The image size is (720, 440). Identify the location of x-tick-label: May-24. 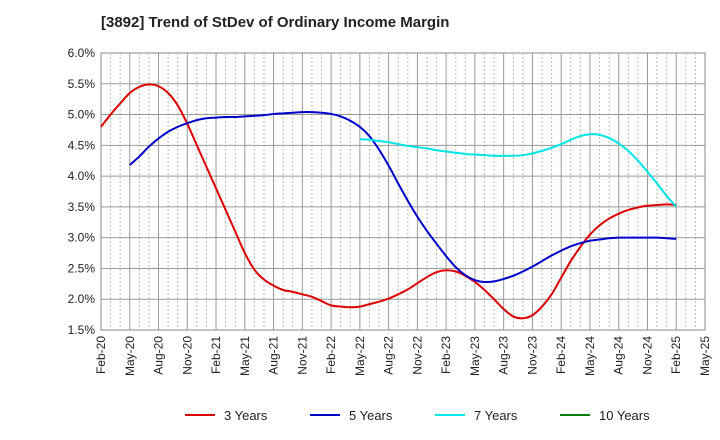
(590, 356).